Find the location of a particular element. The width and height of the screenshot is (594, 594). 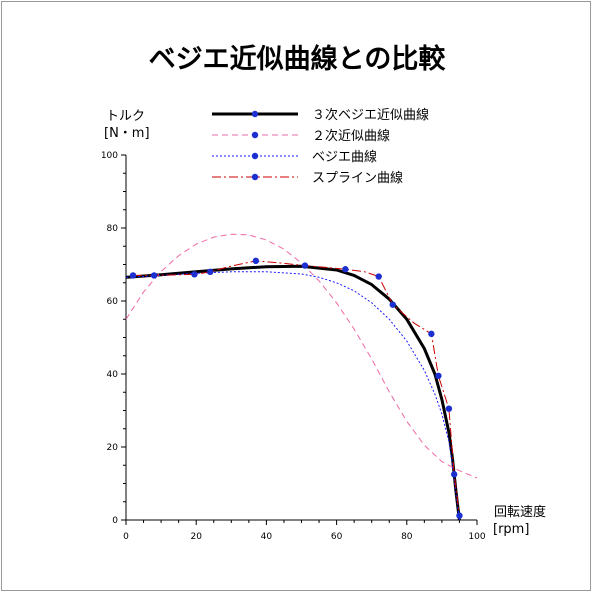

legend-label-3: ベジエ曲線 is located at coordinates (344, 157).